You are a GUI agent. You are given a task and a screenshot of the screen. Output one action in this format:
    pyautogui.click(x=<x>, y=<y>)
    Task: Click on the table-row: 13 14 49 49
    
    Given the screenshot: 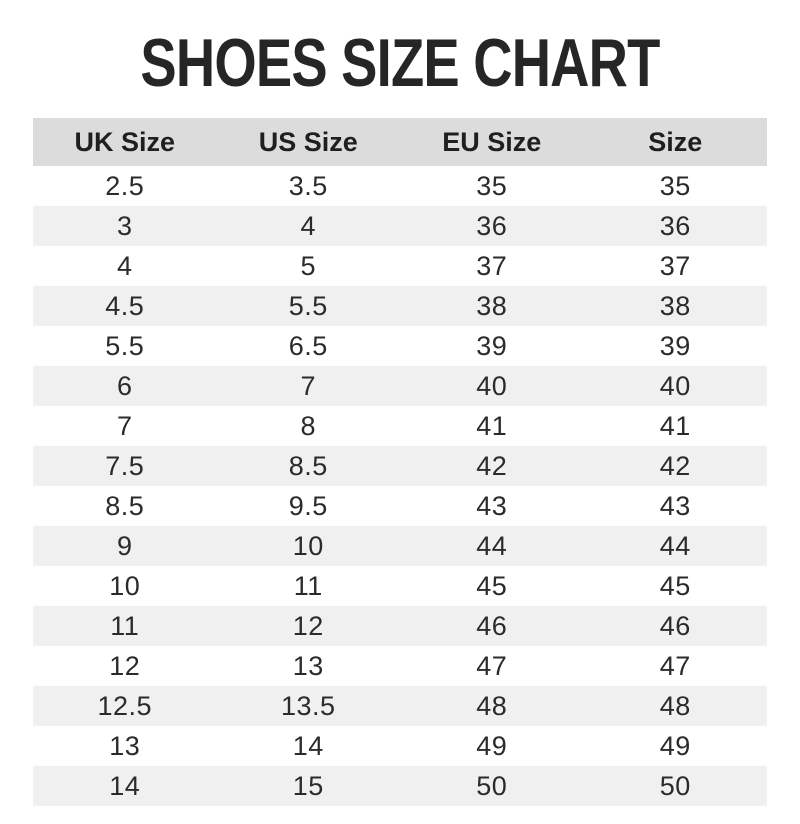 What is the action you would take?
    pyautogui.click(x=400, y=746)
    